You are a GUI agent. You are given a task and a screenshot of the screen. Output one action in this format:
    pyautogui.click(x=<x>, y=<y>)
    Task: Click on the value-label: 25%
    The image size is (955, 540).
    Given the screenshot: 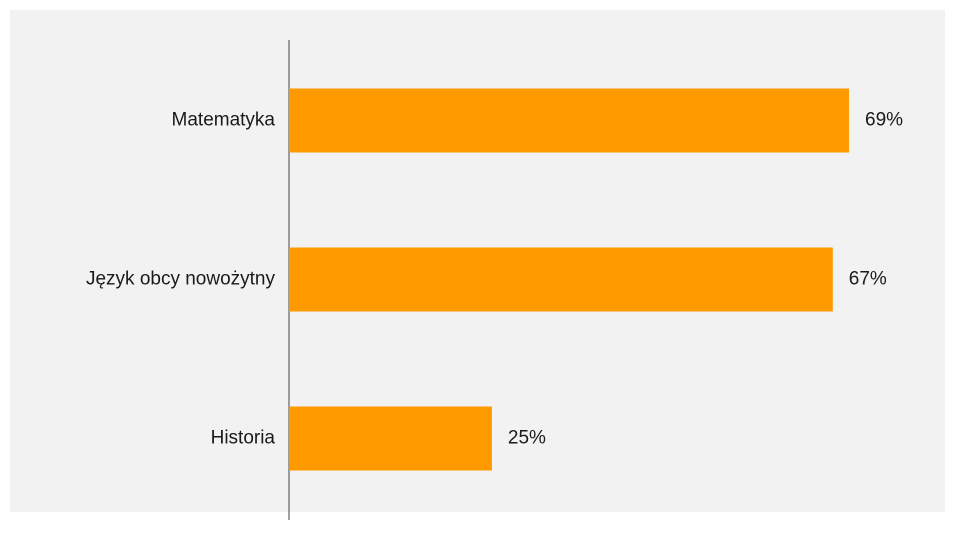 What is the action you would take?
    pyautogui.click(x=527, y=438)
    